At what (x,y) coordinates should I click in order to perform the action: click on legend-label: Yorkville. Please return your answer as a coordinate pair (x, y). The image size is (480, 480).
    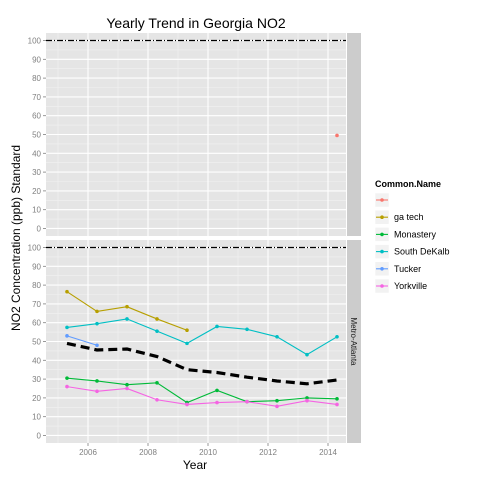
    Looking at the image, I should click on (410, 286).